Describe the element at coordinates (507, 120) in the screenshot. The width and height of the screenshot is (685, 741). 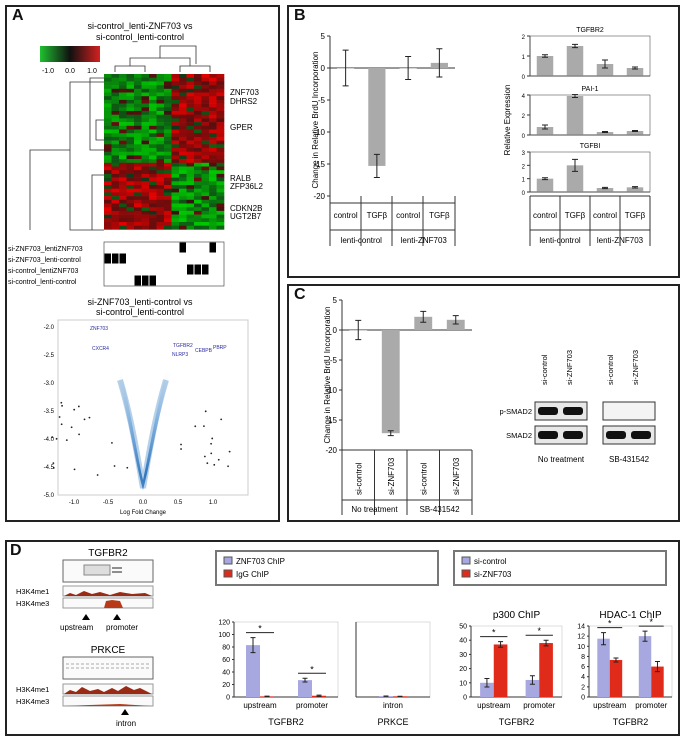
I see `y-axis-title: Relative Expression` at that location.